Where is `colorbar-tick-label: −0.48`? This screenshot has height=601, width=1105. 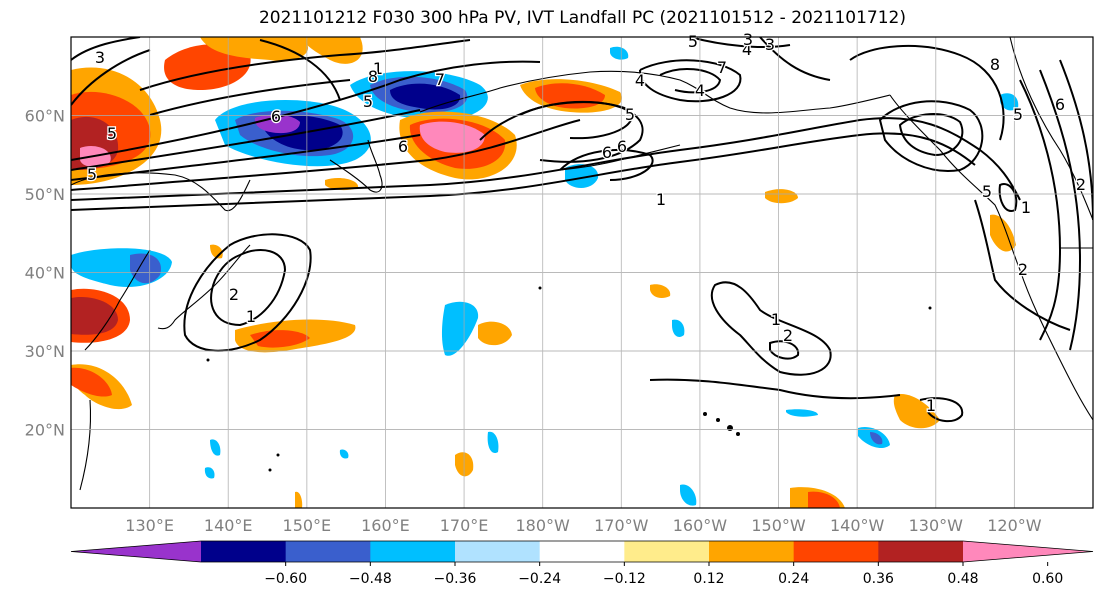
colorbar-tick-label: −0.48 is located at coordinates (370, 579).